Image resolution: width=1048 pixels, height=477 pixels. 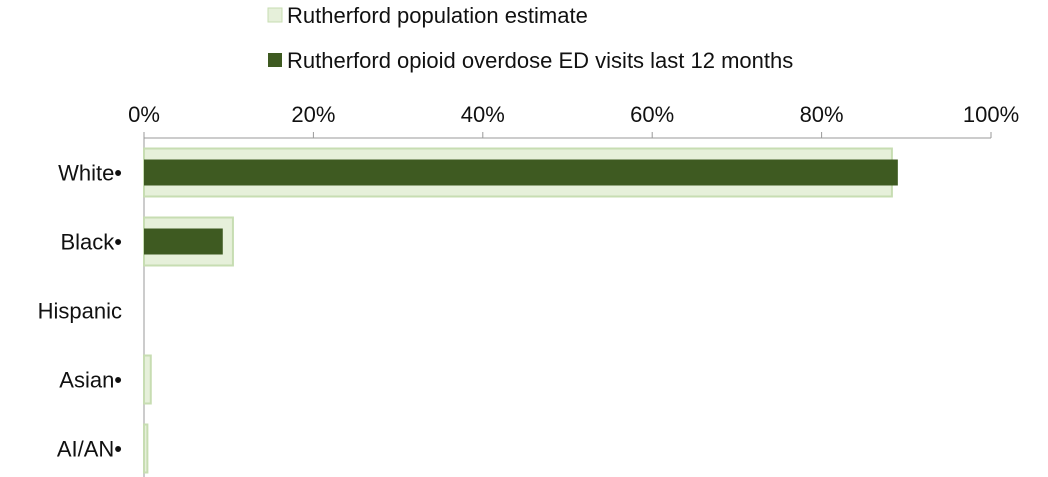 What do you see at coordinates (80, 311) in the screenshot?
I see `category-label: Hispanic` at bounding box center [80, 311].